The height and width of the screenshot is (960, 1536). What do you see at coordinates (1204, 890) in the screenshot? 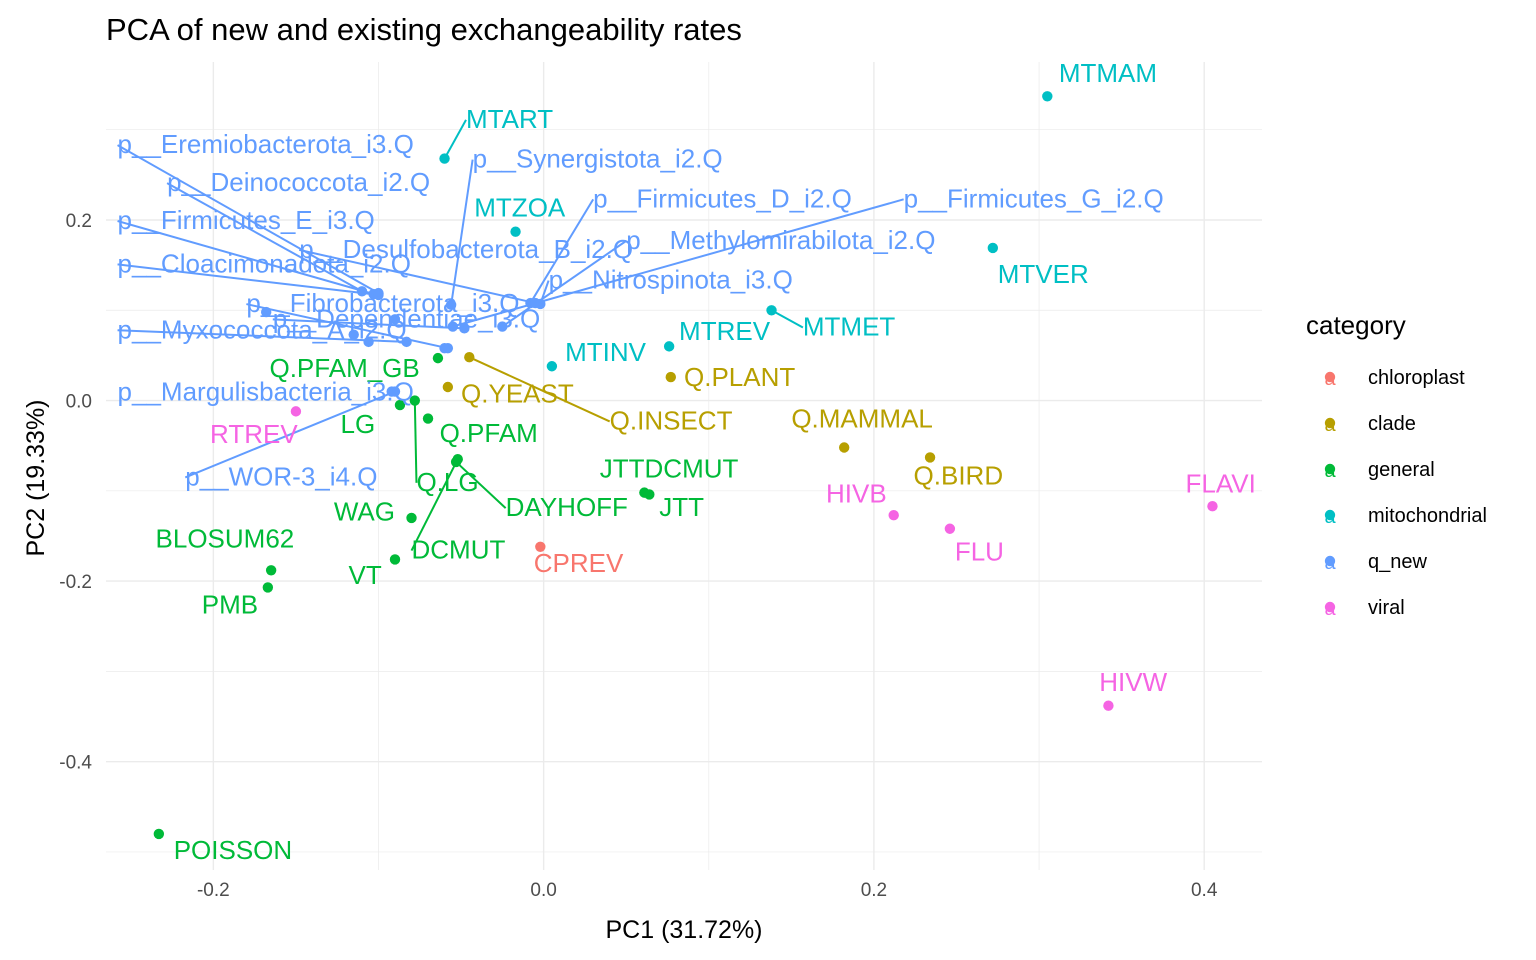
I see `x-tick-label: 0.4` at bounding box center [1204, 890].